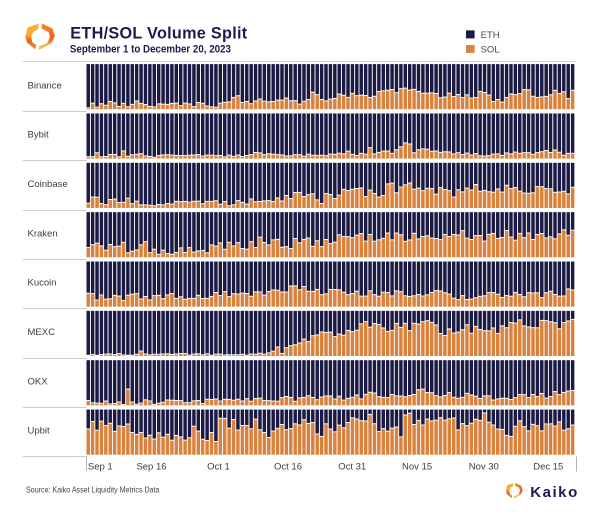 The height and width of the screenshot is (526, 600). What do you see at coordinates (352, 466) in the screenshot?
I see `svg-text: Oct 31` at bounding box center [352, 466].